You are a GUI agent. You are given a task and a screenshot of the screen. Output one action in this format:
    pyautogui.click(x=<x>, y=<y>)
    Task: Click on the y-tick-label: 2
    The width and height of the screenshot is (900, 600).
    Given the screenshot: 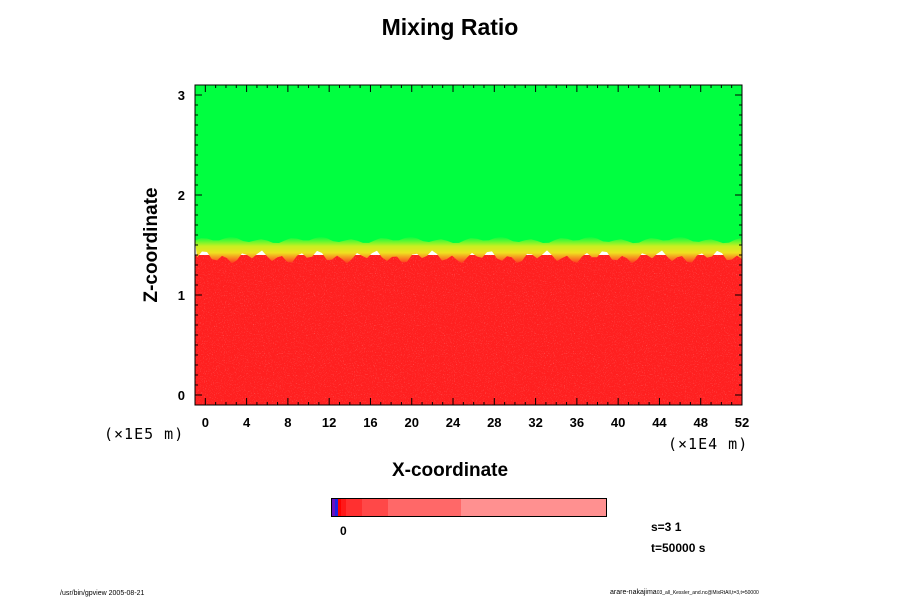 What is the action you would take?
    pyautogui.click(x=181, y=195)
    